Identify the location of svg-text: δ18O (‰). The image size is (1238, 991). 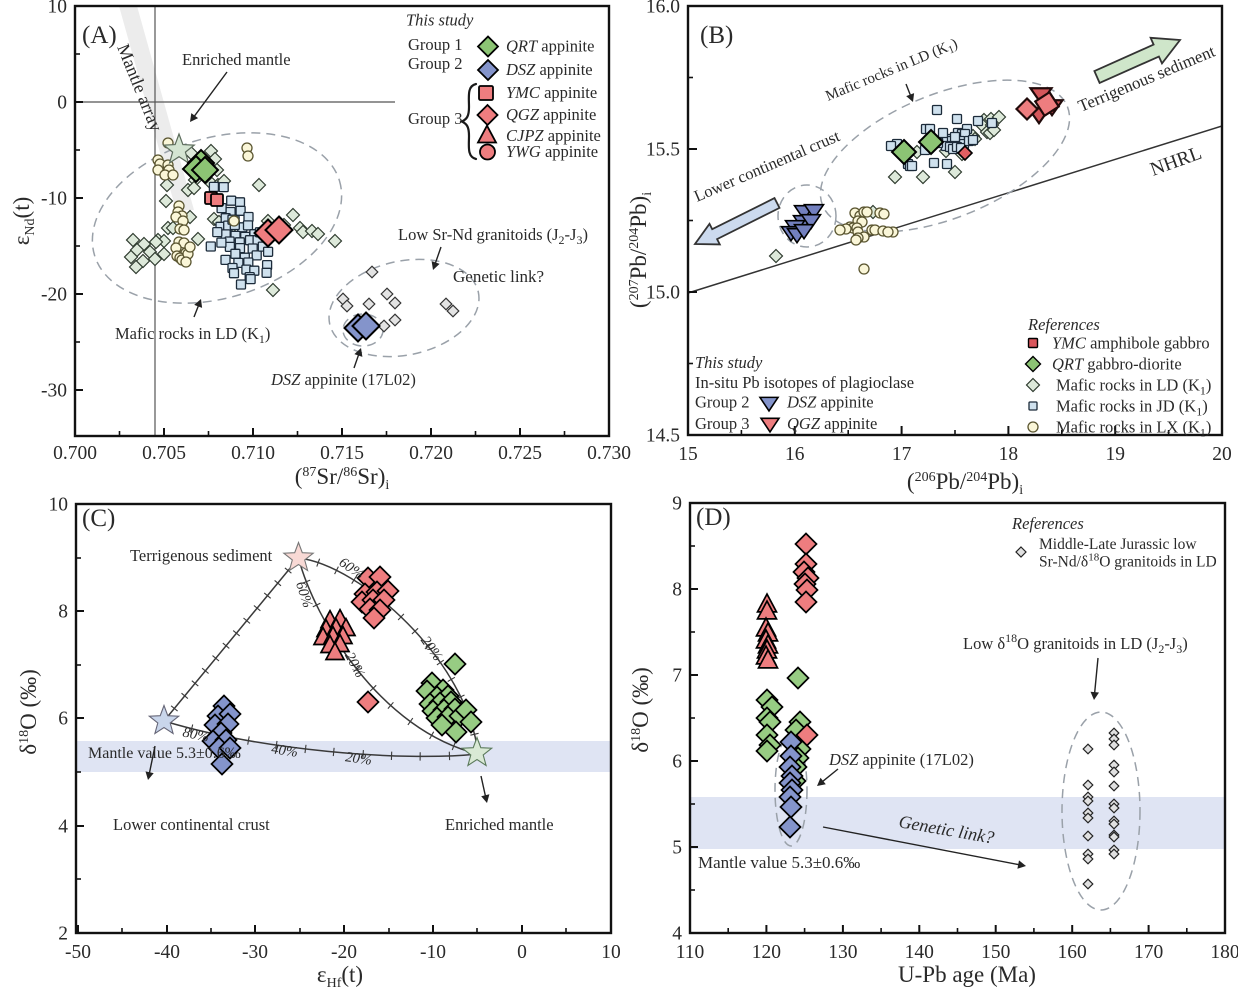
(640, 710).